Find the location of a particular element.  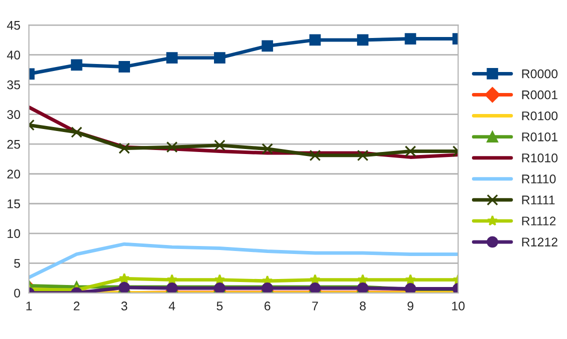

x-tick-label: 7 is located at coordinates (315, 306).